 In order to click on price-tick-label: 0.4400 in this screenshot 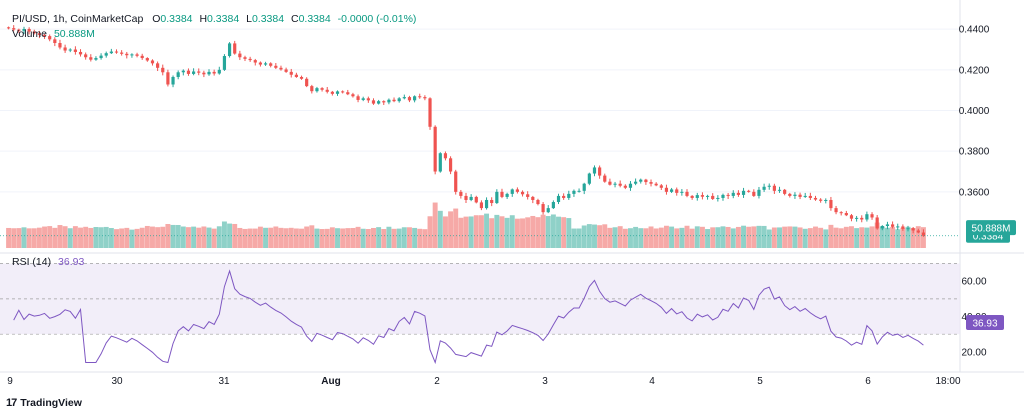, I will do `click(974, 30)`.